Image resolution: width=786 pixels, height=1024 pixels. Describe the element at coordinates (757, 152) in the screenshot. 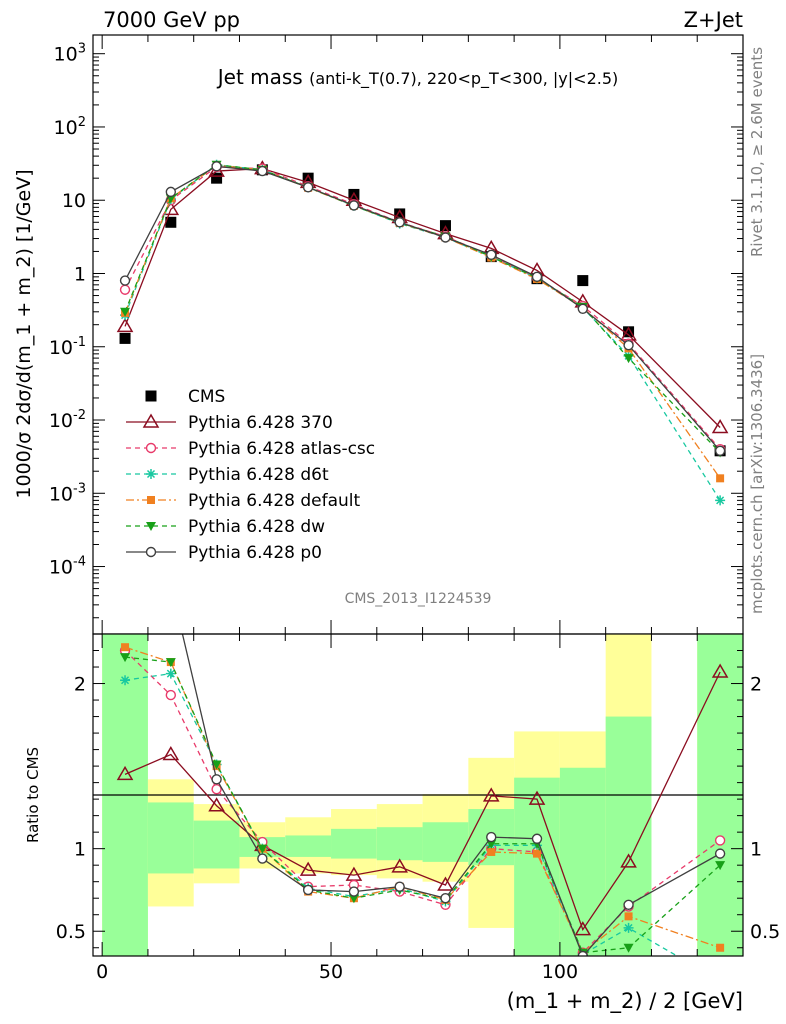

I see `rivet-label: Rivet 3.1.10, ≥ 2.6M events` at that location.